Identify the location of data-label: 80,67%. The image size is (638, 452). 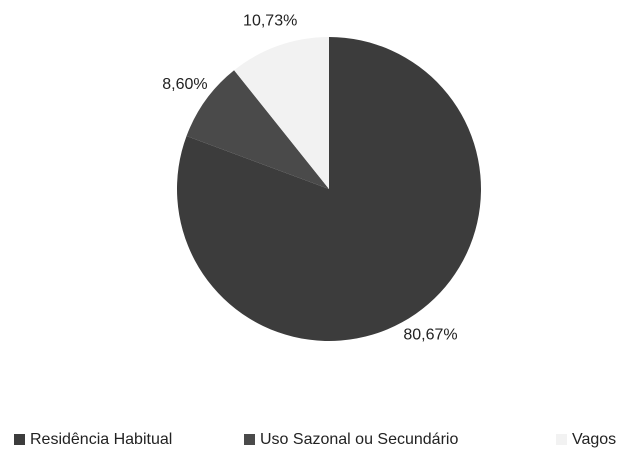
(430, 334).